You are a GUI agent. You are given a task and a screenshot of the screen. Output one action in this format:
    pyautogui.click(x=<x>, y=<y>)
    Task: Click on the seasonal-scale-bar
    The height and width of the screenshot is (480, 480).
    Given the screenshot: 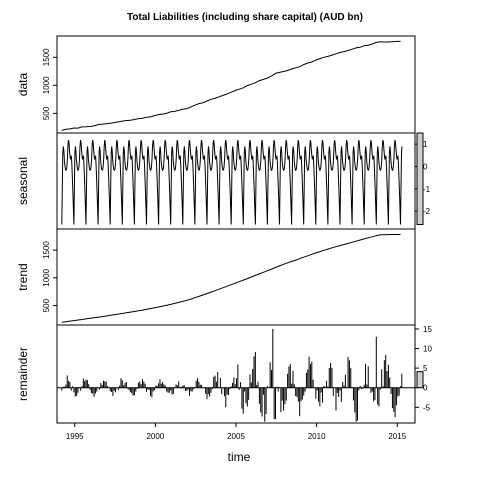 What is the action you would take?
    pyautogui.click(x=420, y=179)
    